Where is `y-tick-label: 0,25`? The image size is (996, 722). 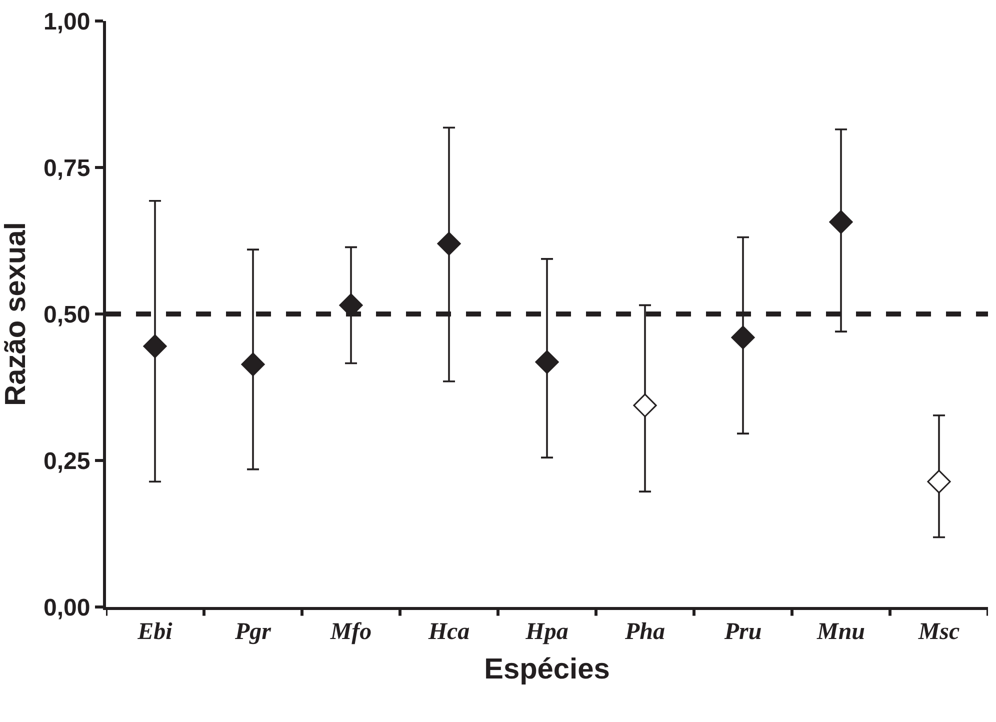 y-tick-label: 0,25 is located at coordinates (66, 461).